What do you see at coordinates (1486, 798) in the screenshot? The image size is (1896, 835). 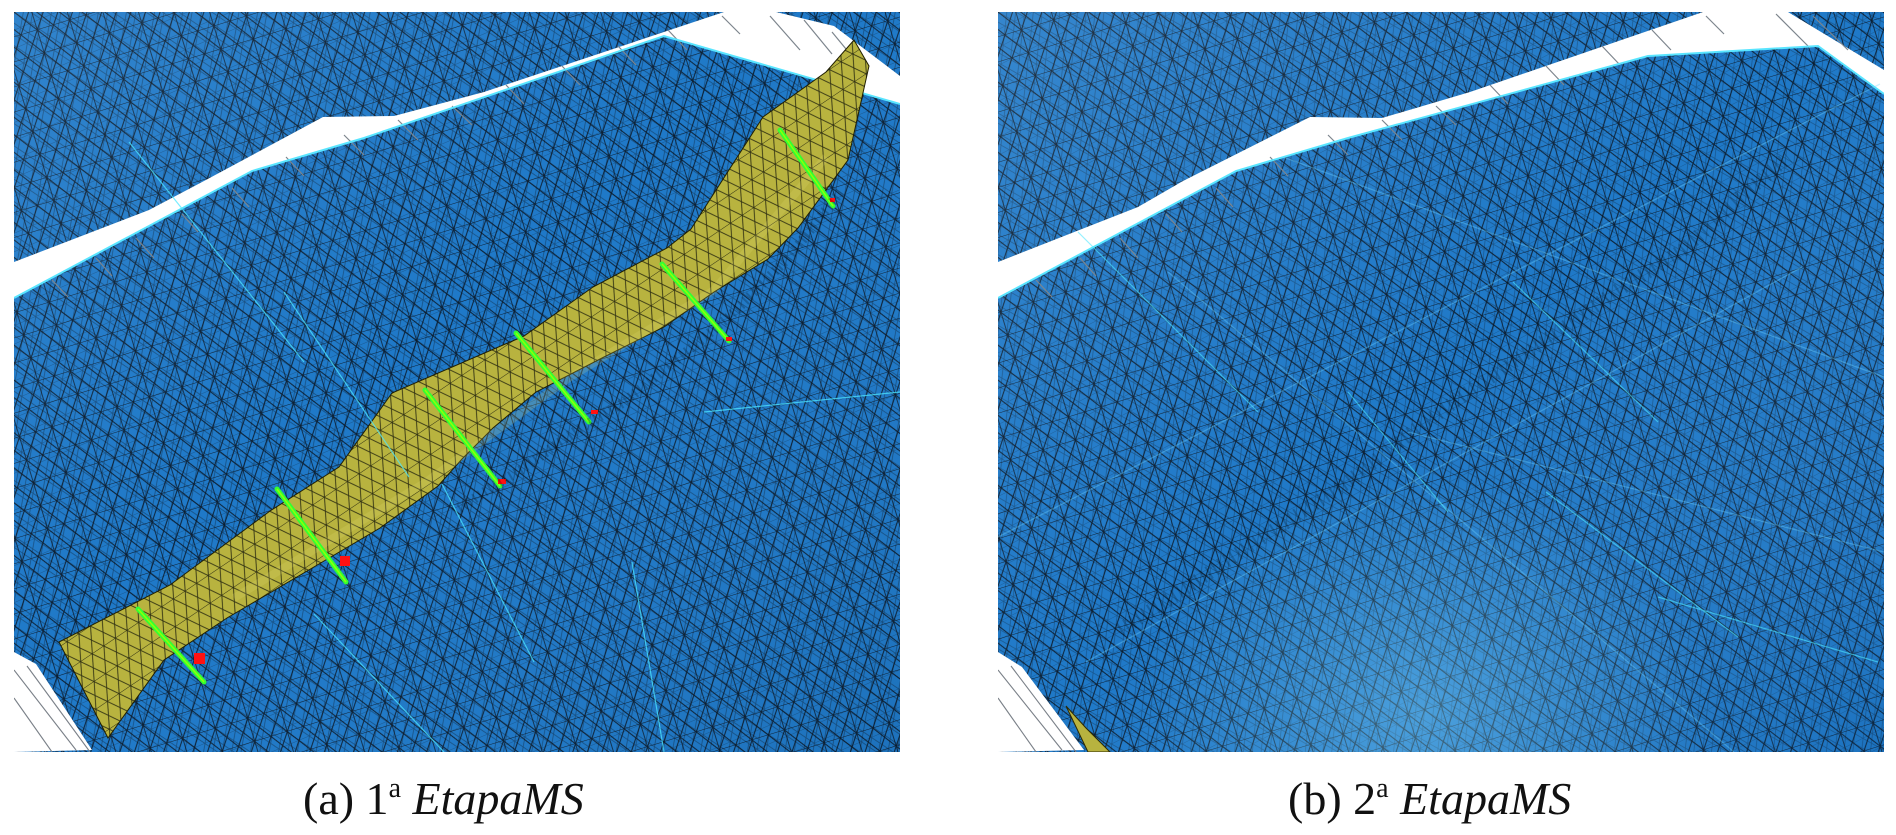 I see `caption-b-stage: EtapaMS` at bounding box center [1486, 798].